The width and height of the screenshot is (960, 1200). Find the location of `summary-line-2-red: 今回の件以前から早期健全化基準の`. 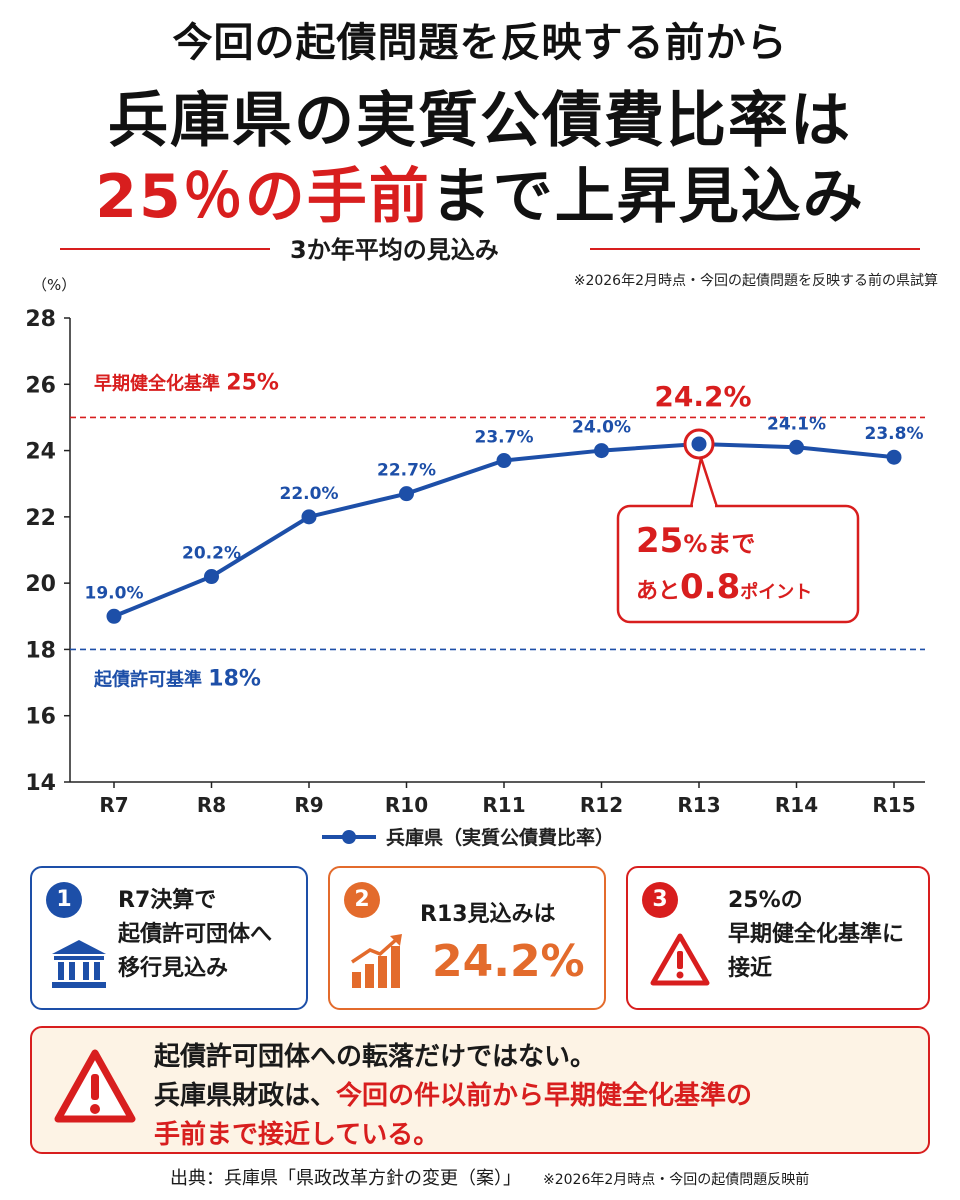

summary-line-2-red: 今回の件以前から早期健全化基準の is located at coordinates (544, 1096).